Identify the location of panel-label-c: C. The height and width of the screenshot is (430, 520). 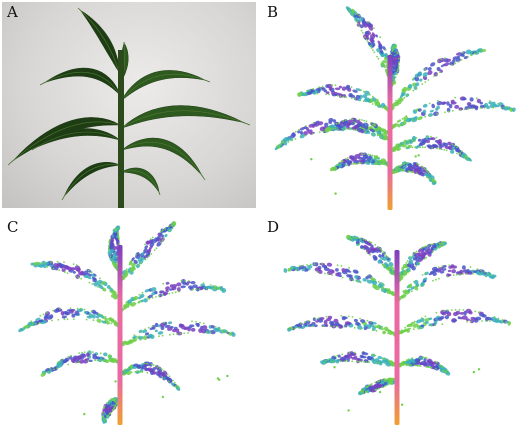
(13, 227).